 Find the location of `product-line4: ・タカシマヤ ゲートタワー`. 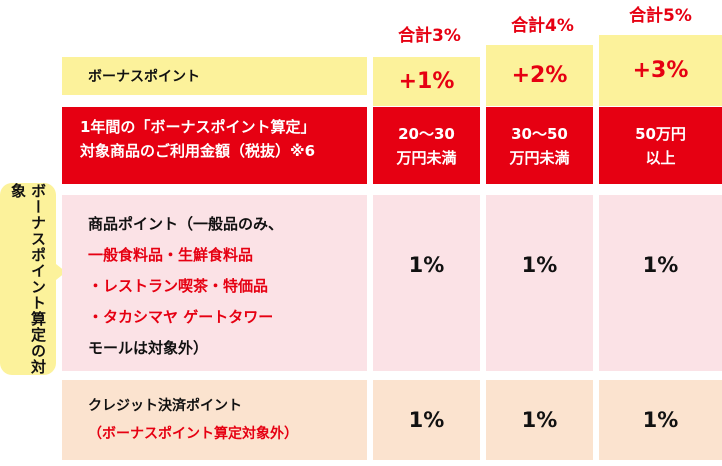

product-line4: ・タカシマヤ ゲートタワー is located at coordinates (181, 317).